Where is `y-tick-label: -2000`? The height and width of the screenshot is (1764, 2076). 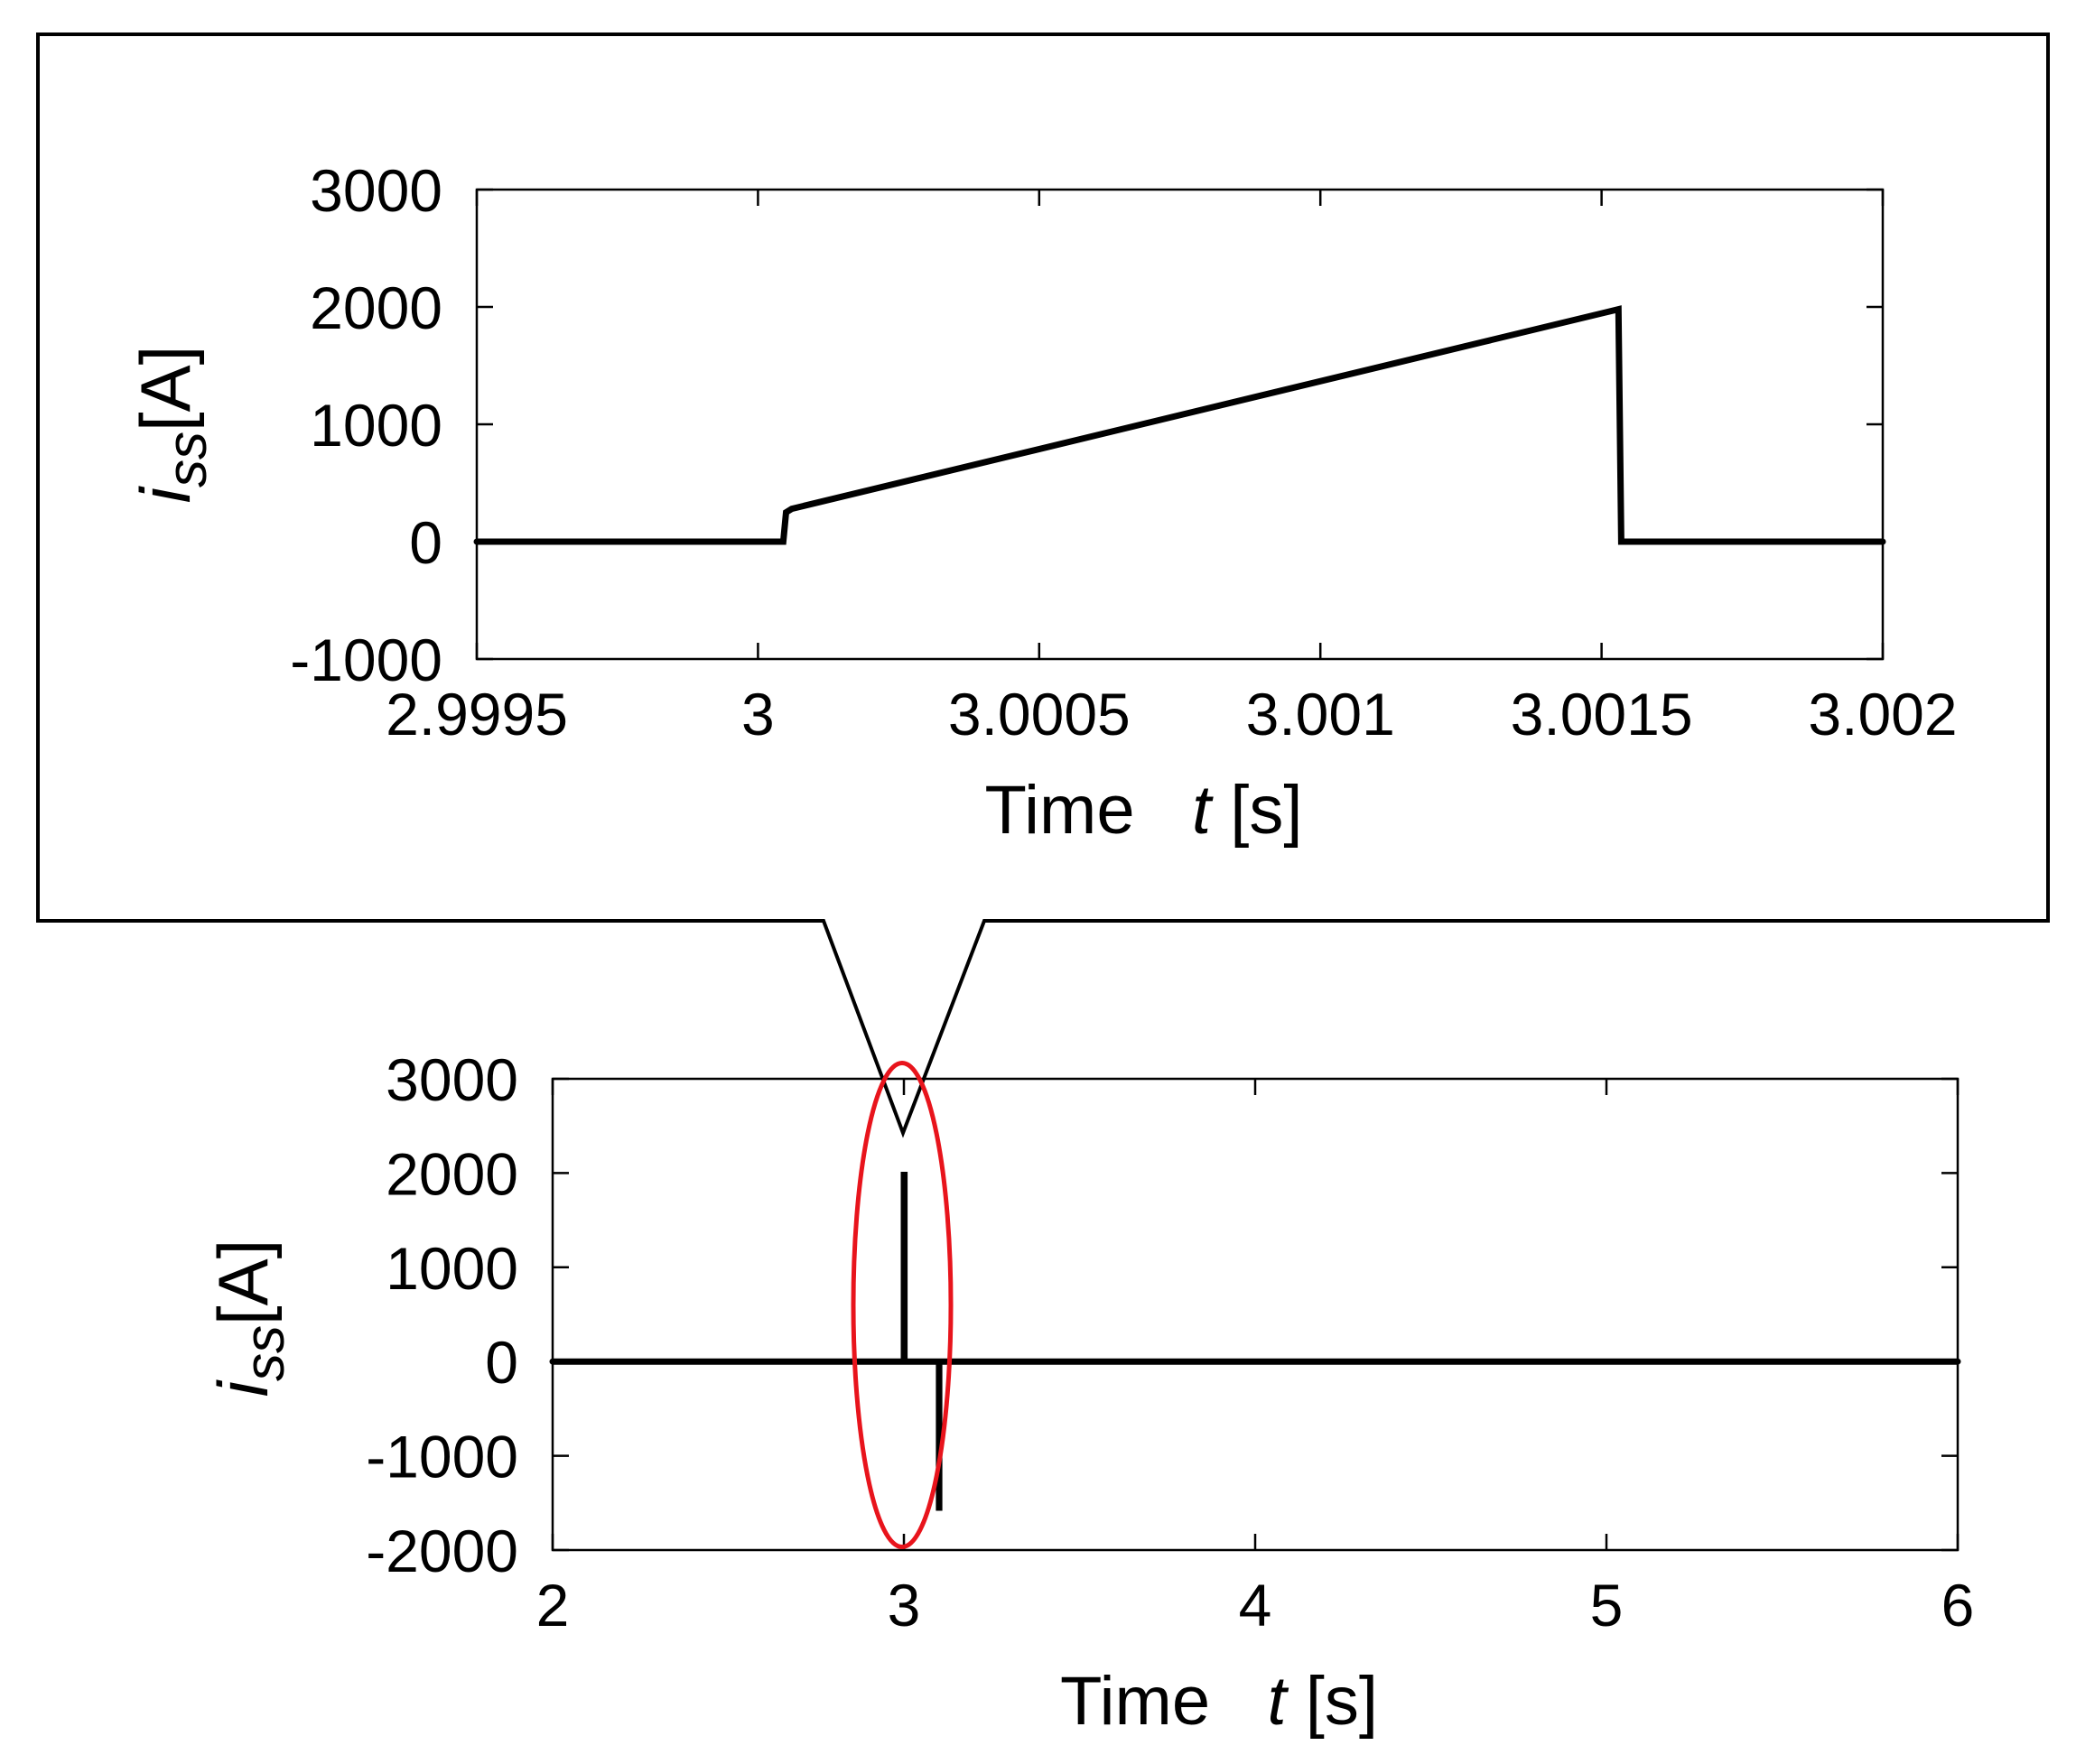
y-tick-label: -2000 is located at coordinates (442, 1551).